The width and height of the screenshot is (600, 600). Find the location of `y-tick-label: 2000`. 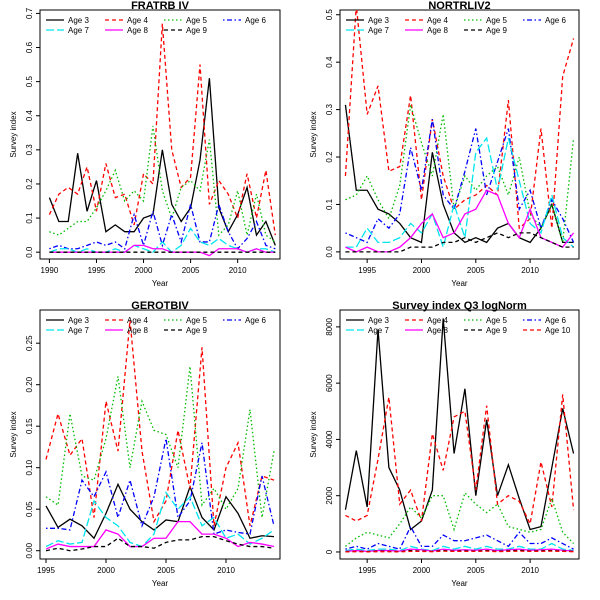

y-tick-label: 2000 is located at coordinates (329, 495).